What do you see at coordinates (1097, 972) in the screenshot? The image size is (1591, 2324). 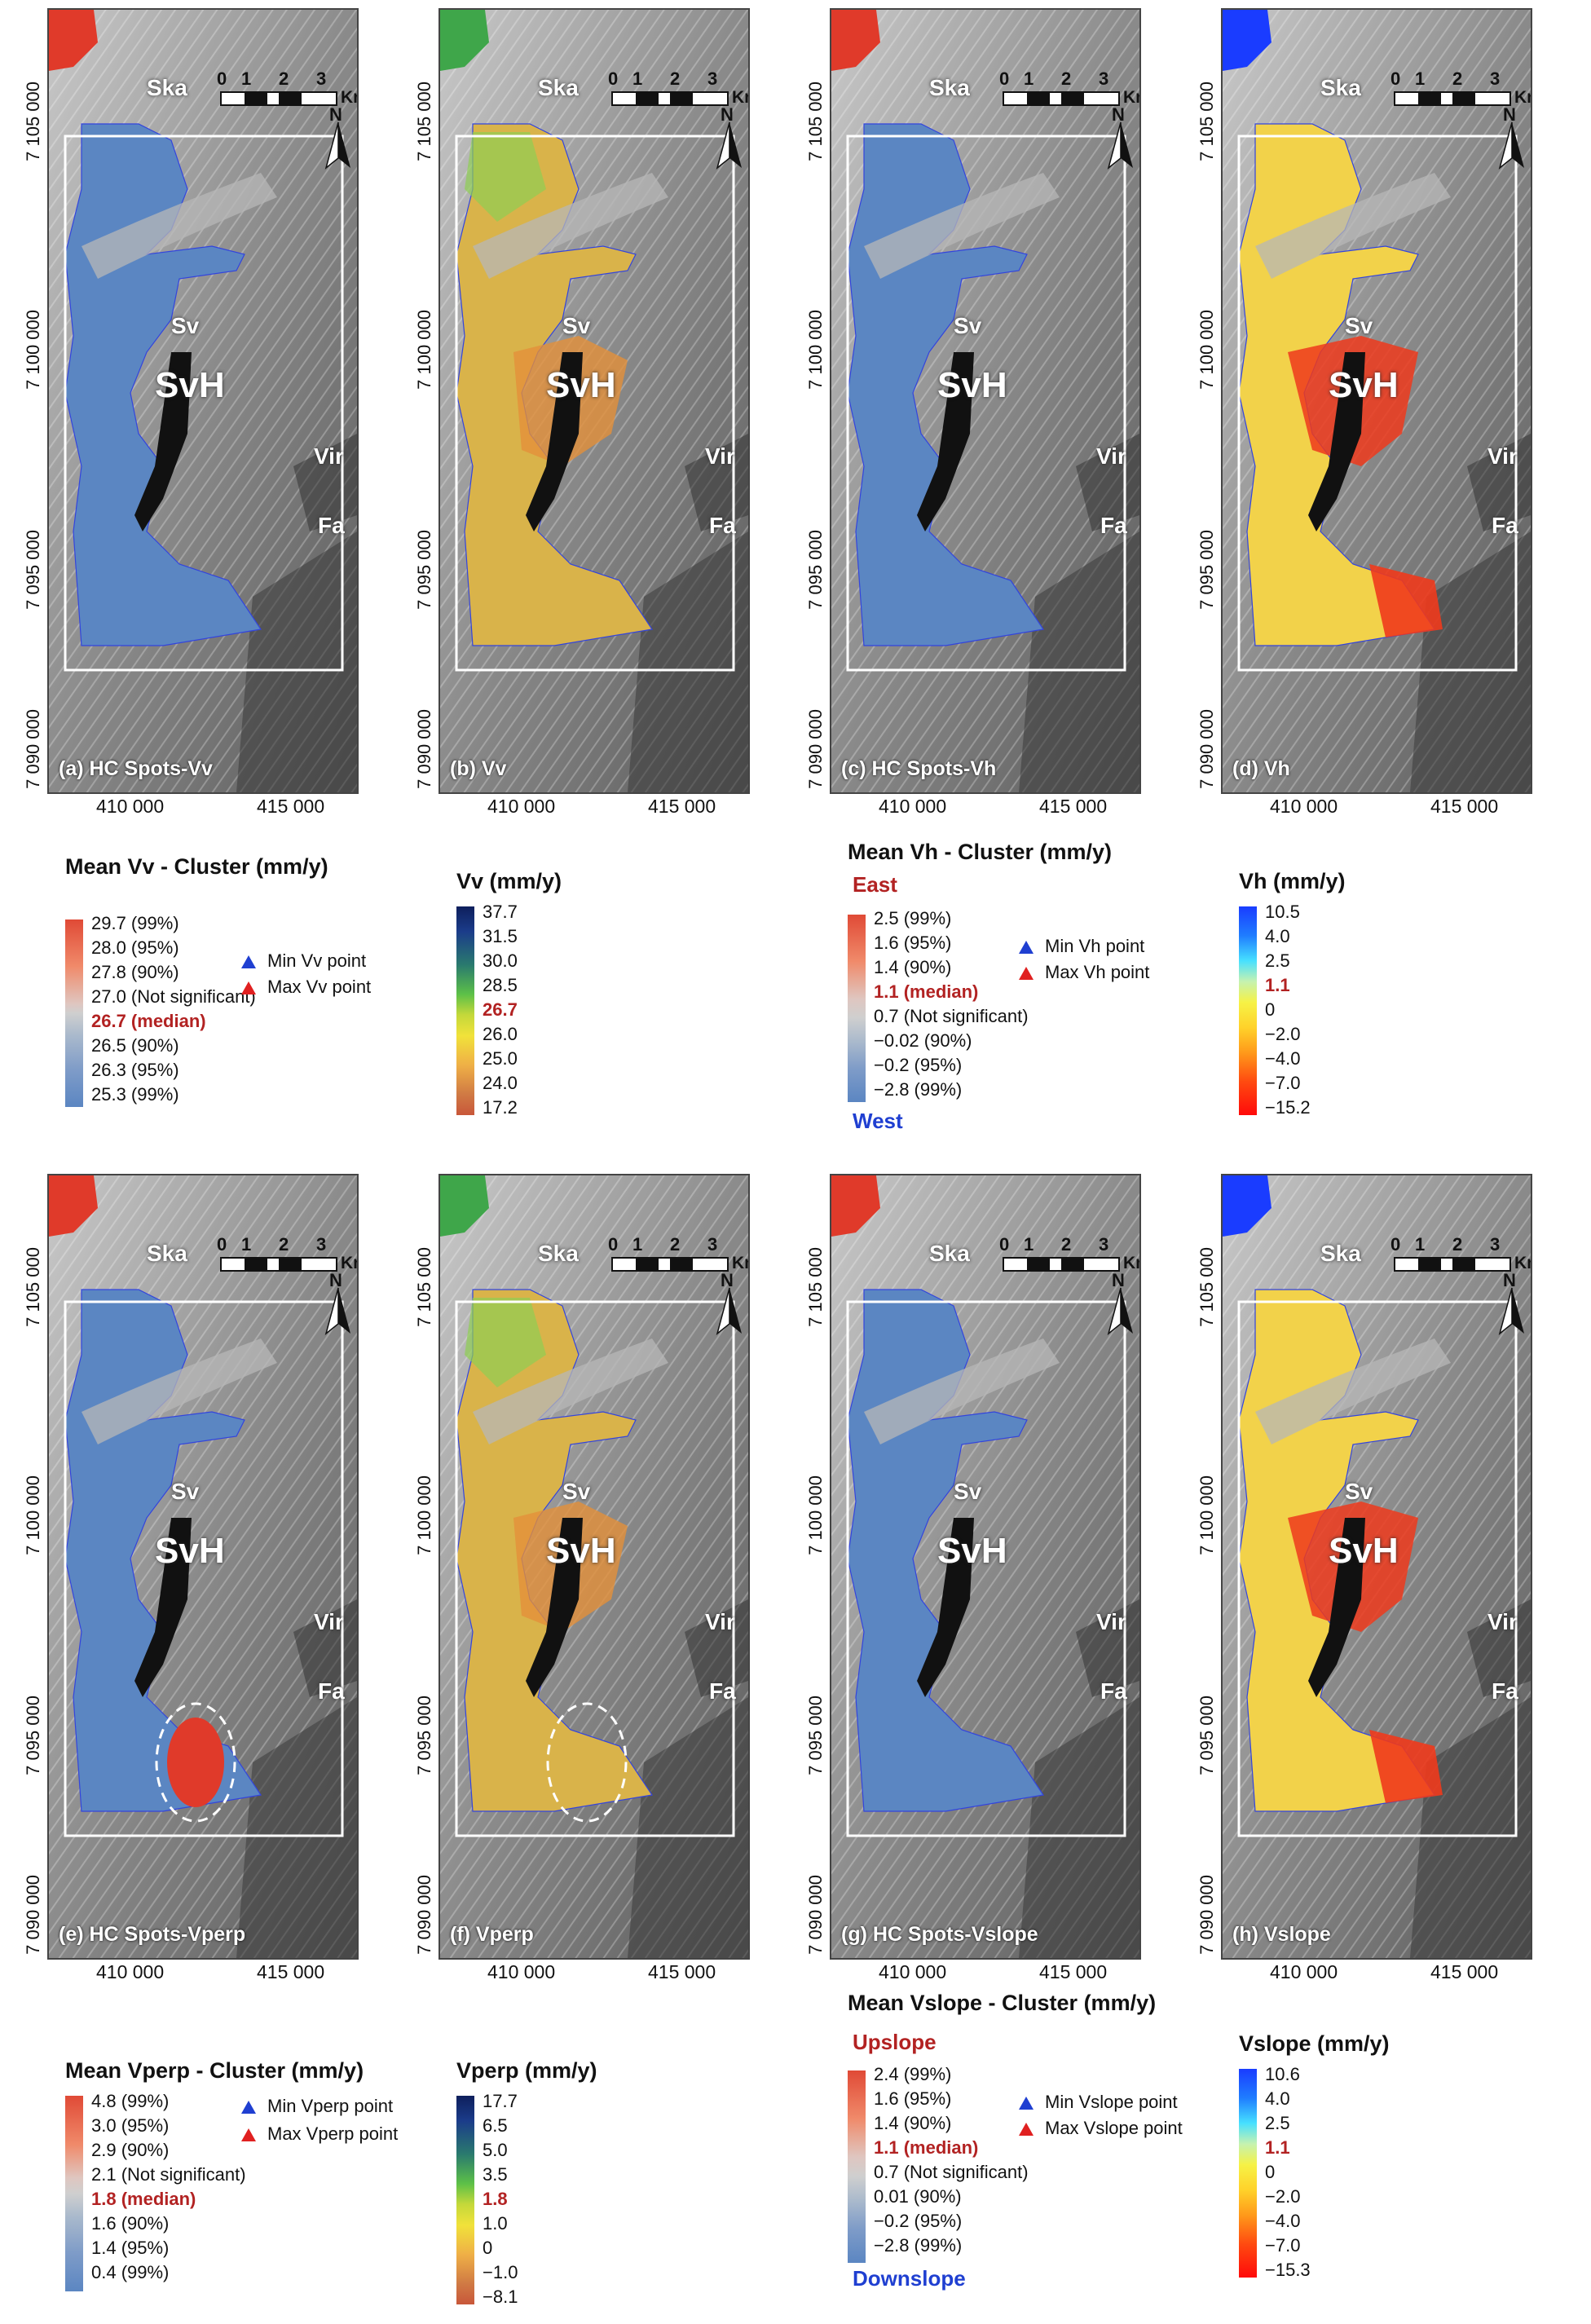 I see `max-point-label: Max Vh point` at bounding box center [1097, 972].